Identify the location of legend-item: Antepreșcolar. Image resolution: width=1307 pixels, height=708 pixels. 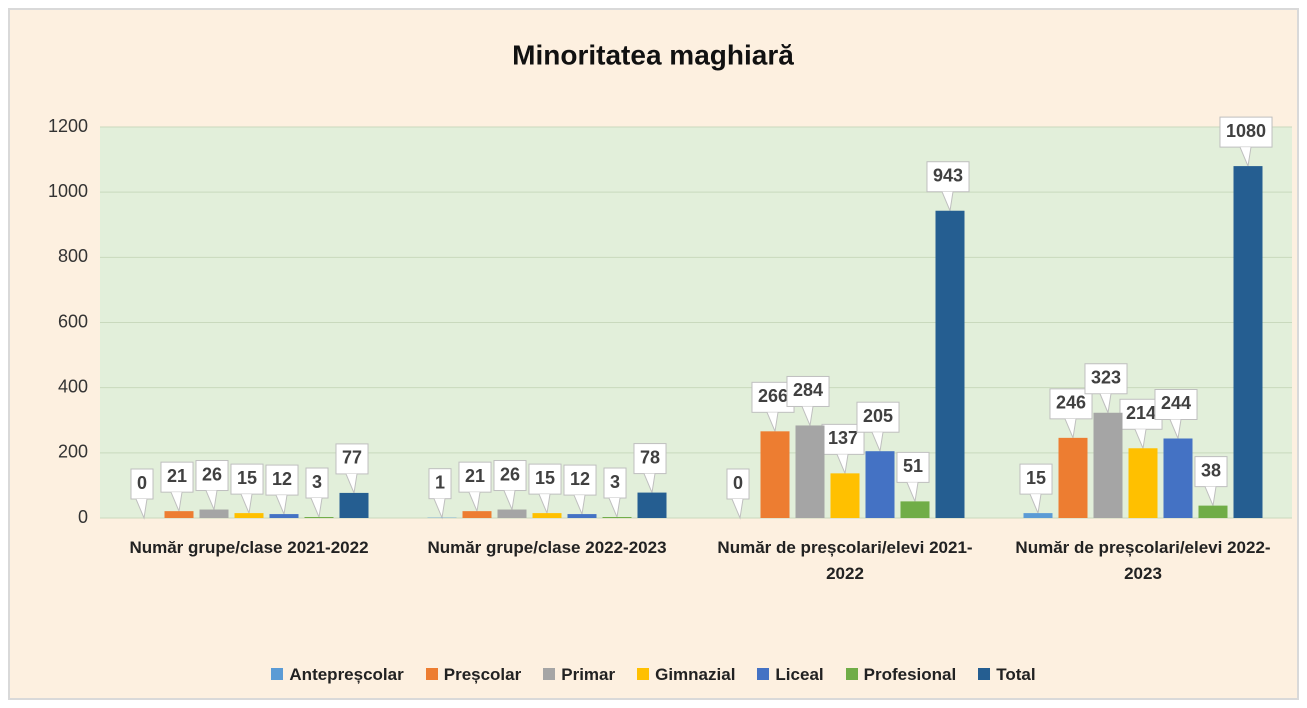
(337, 675).